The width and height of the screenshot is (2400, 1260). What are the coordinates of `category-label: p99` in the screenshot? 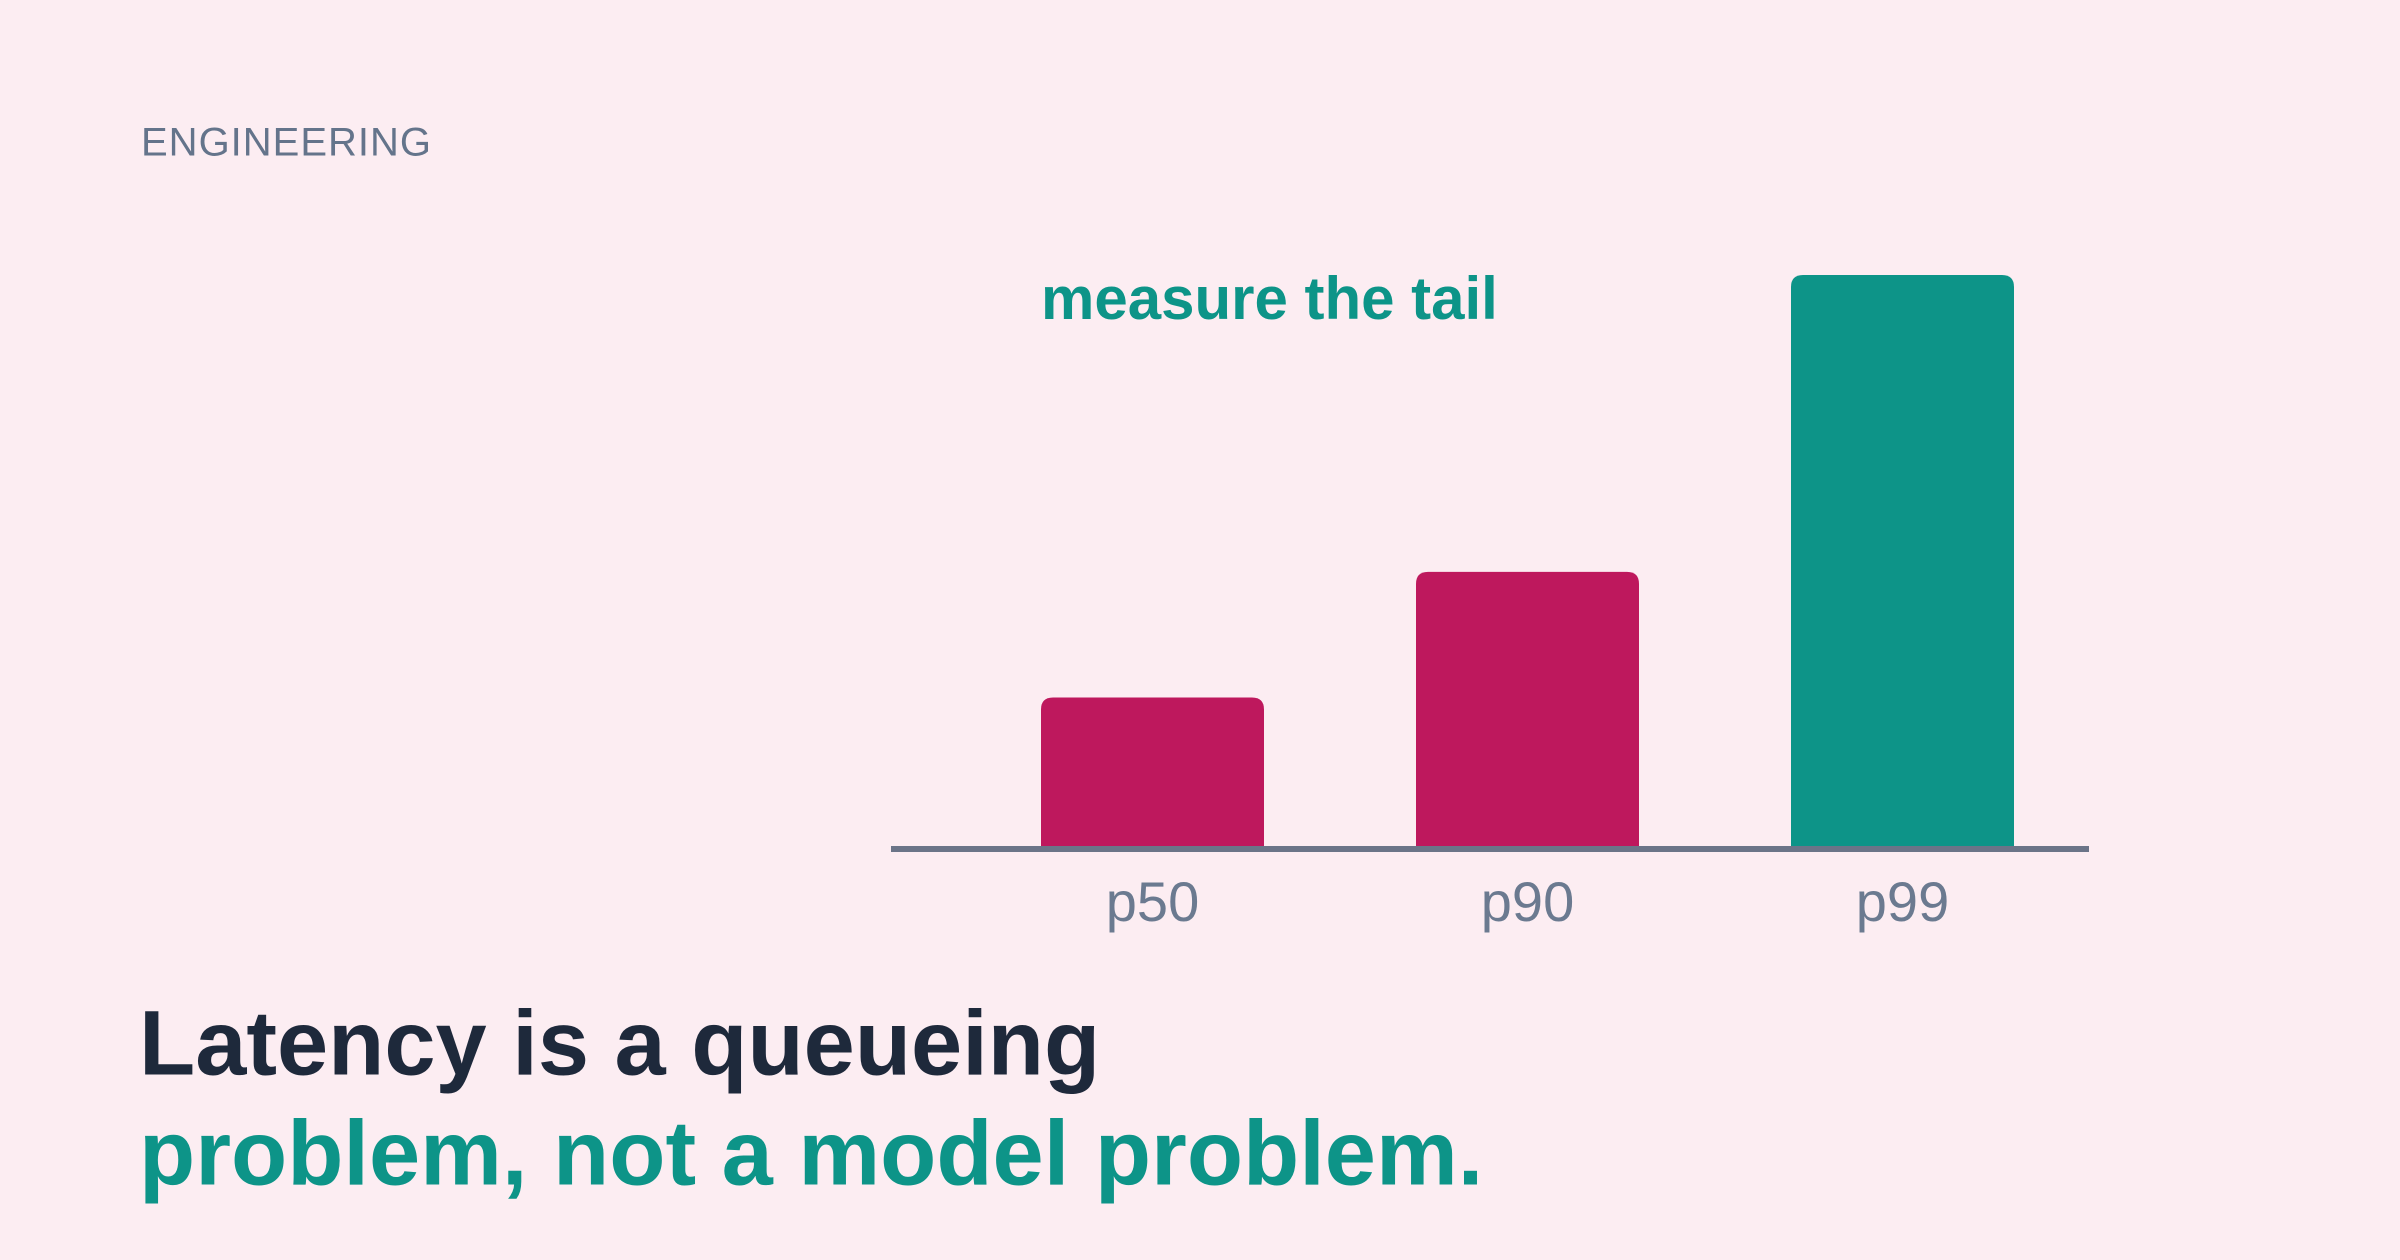 It's located at (1902, 901).